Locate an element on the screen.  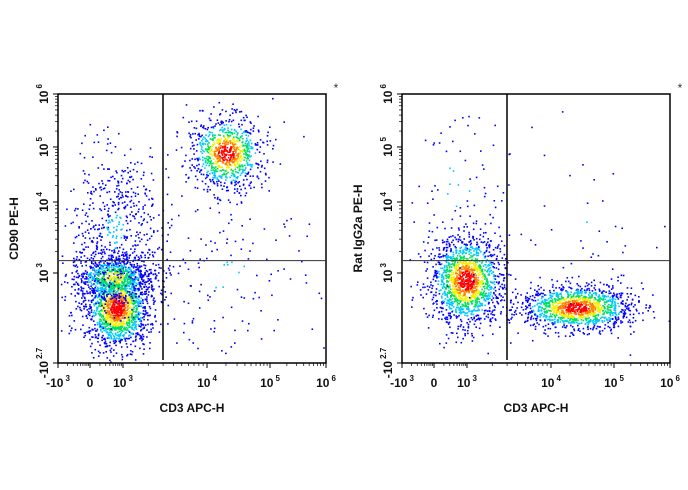
x-tick-label: 10 5 is located at coordinates (270, 382).